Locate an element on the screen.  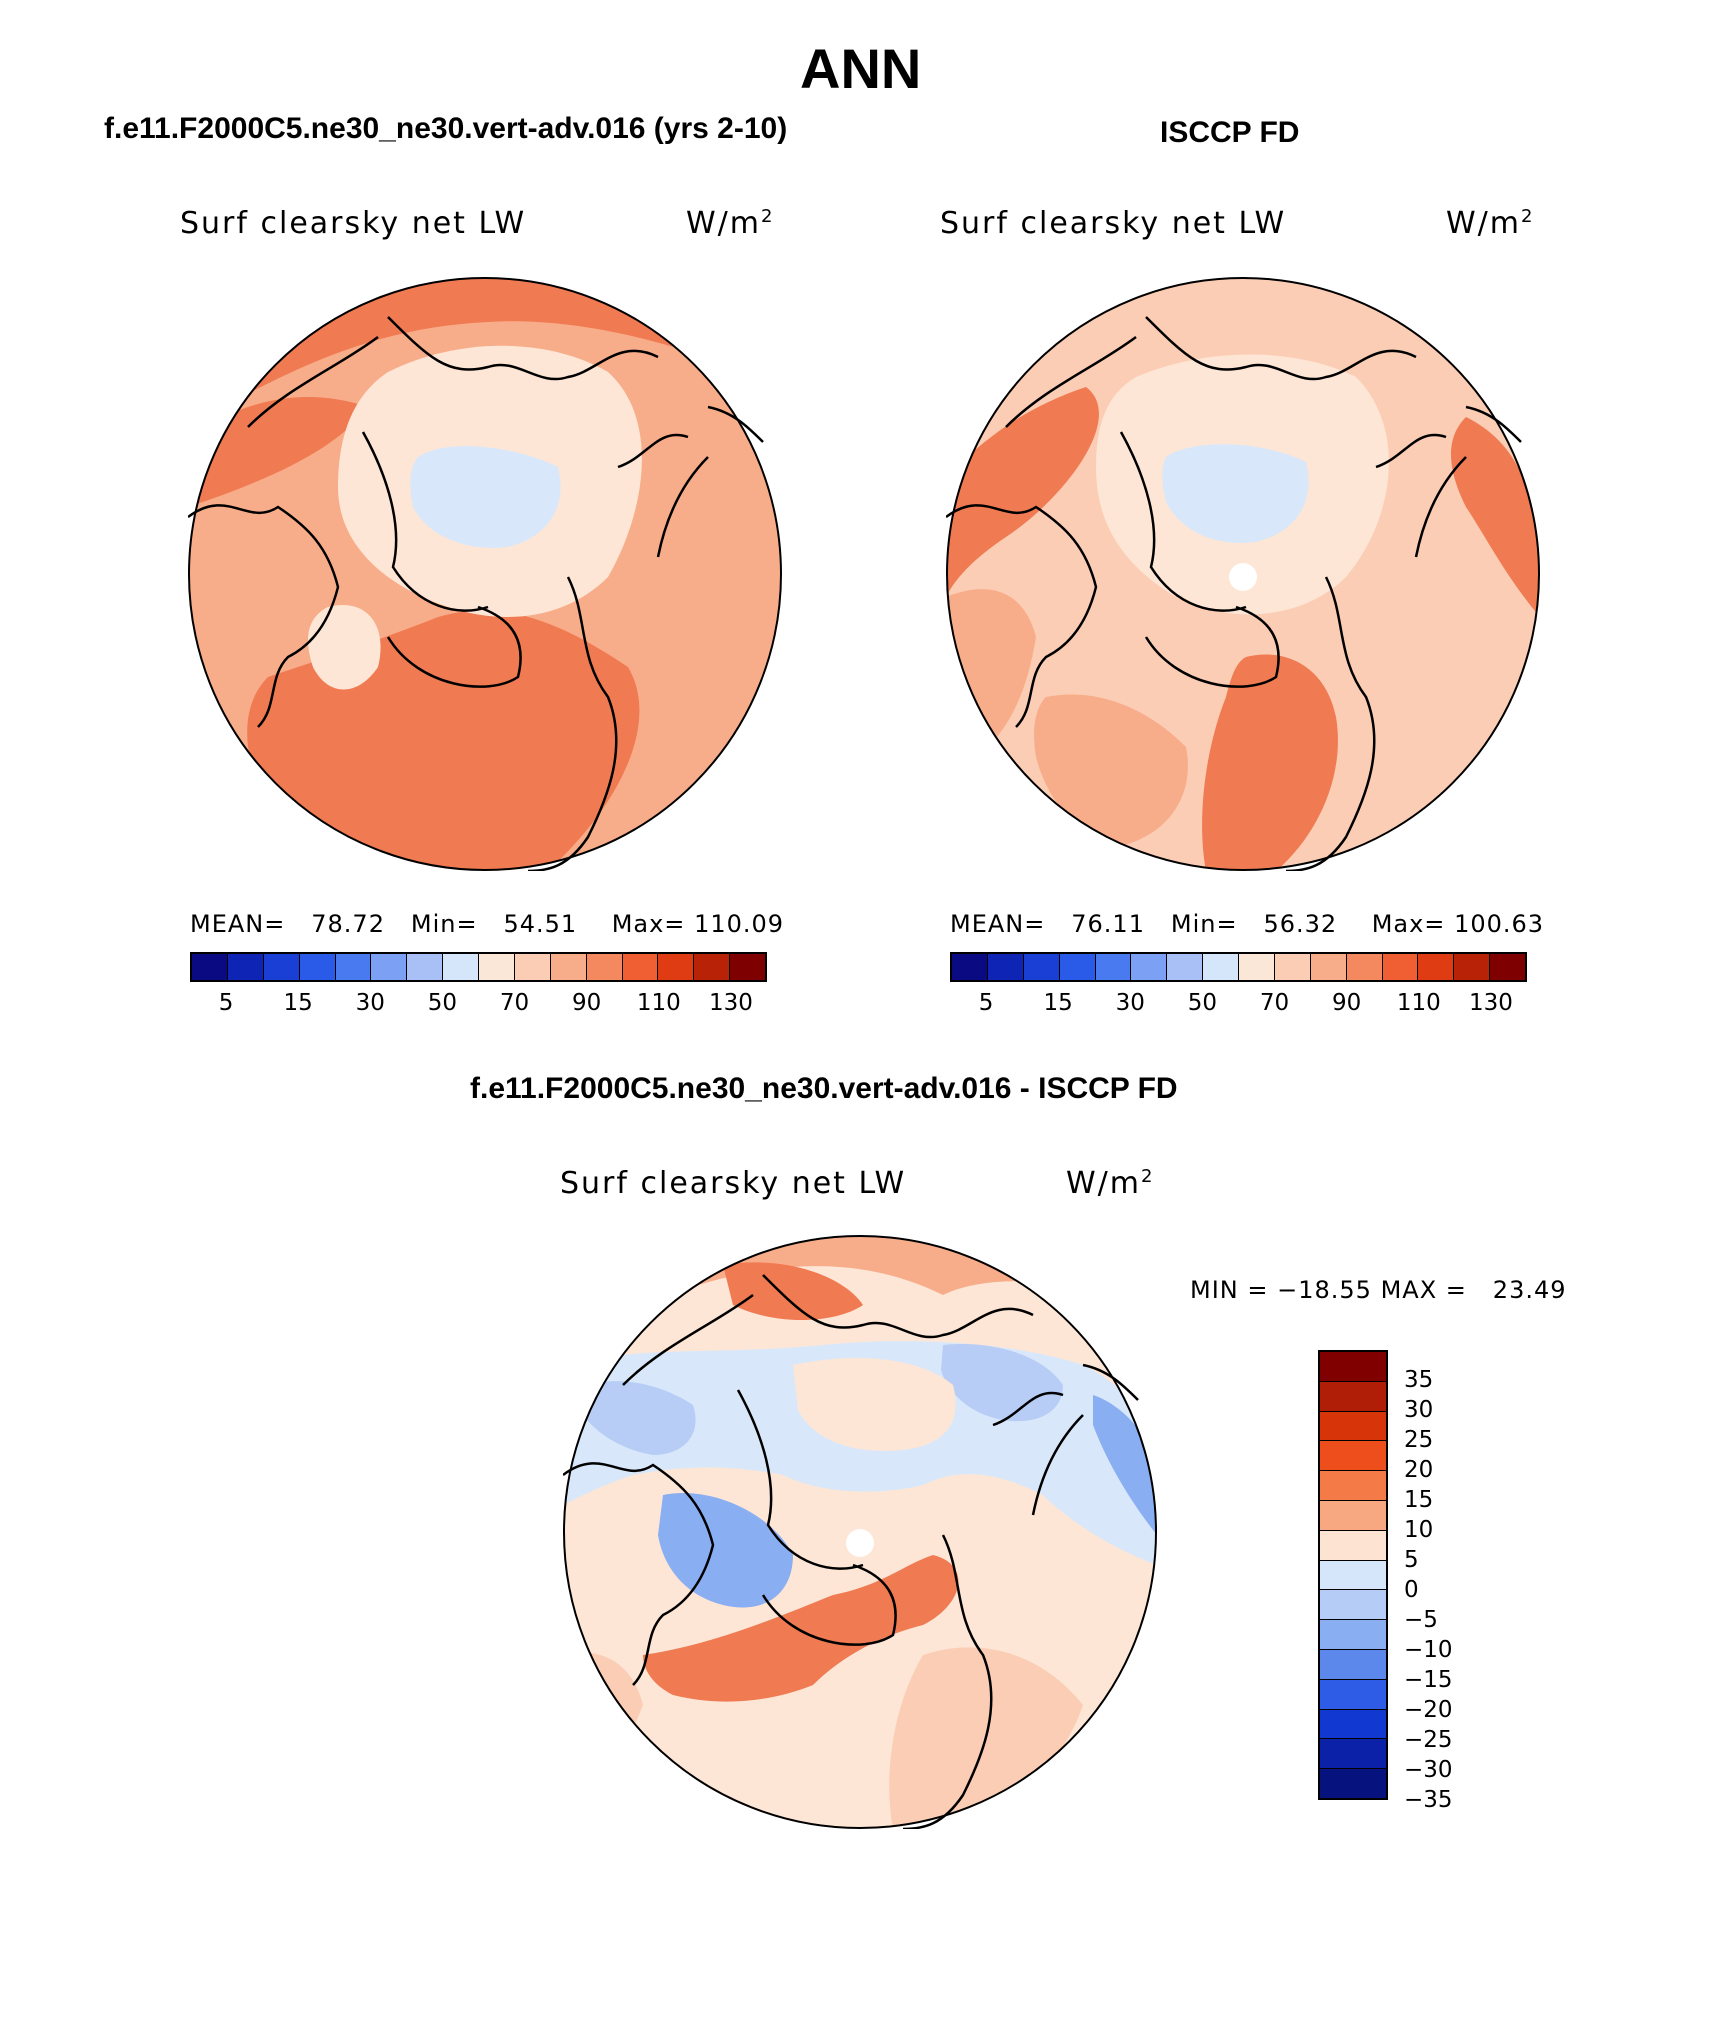
colorbar-tick-label: −20 is located at coordinates (1428, 1710).